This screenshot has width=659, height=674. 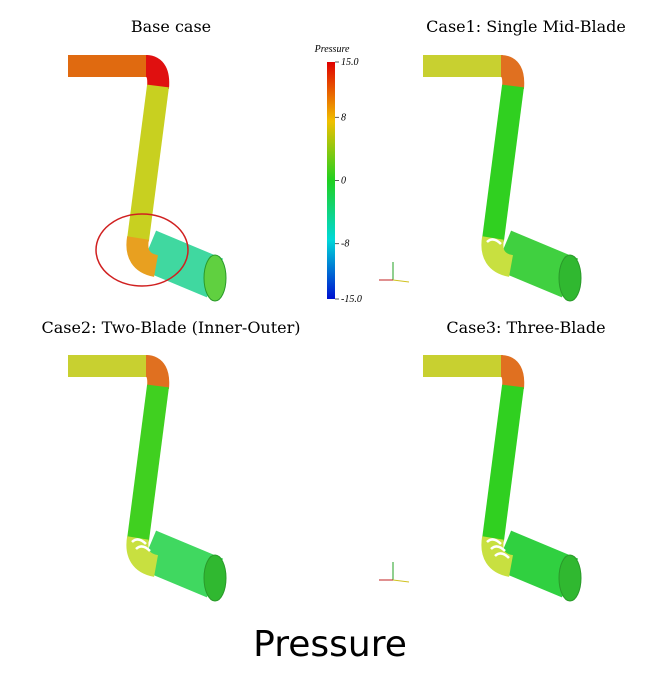 I want to click on caption: Pressure, so click(x=330, y=644).